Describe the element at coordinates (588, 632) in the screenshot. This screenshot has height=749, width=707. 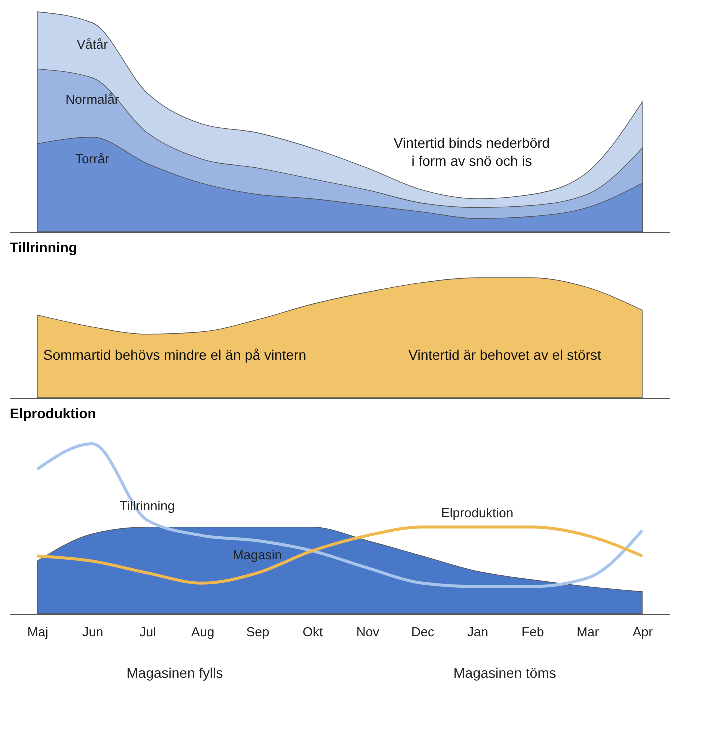
I see `x-tick-label: Mar` at that location.